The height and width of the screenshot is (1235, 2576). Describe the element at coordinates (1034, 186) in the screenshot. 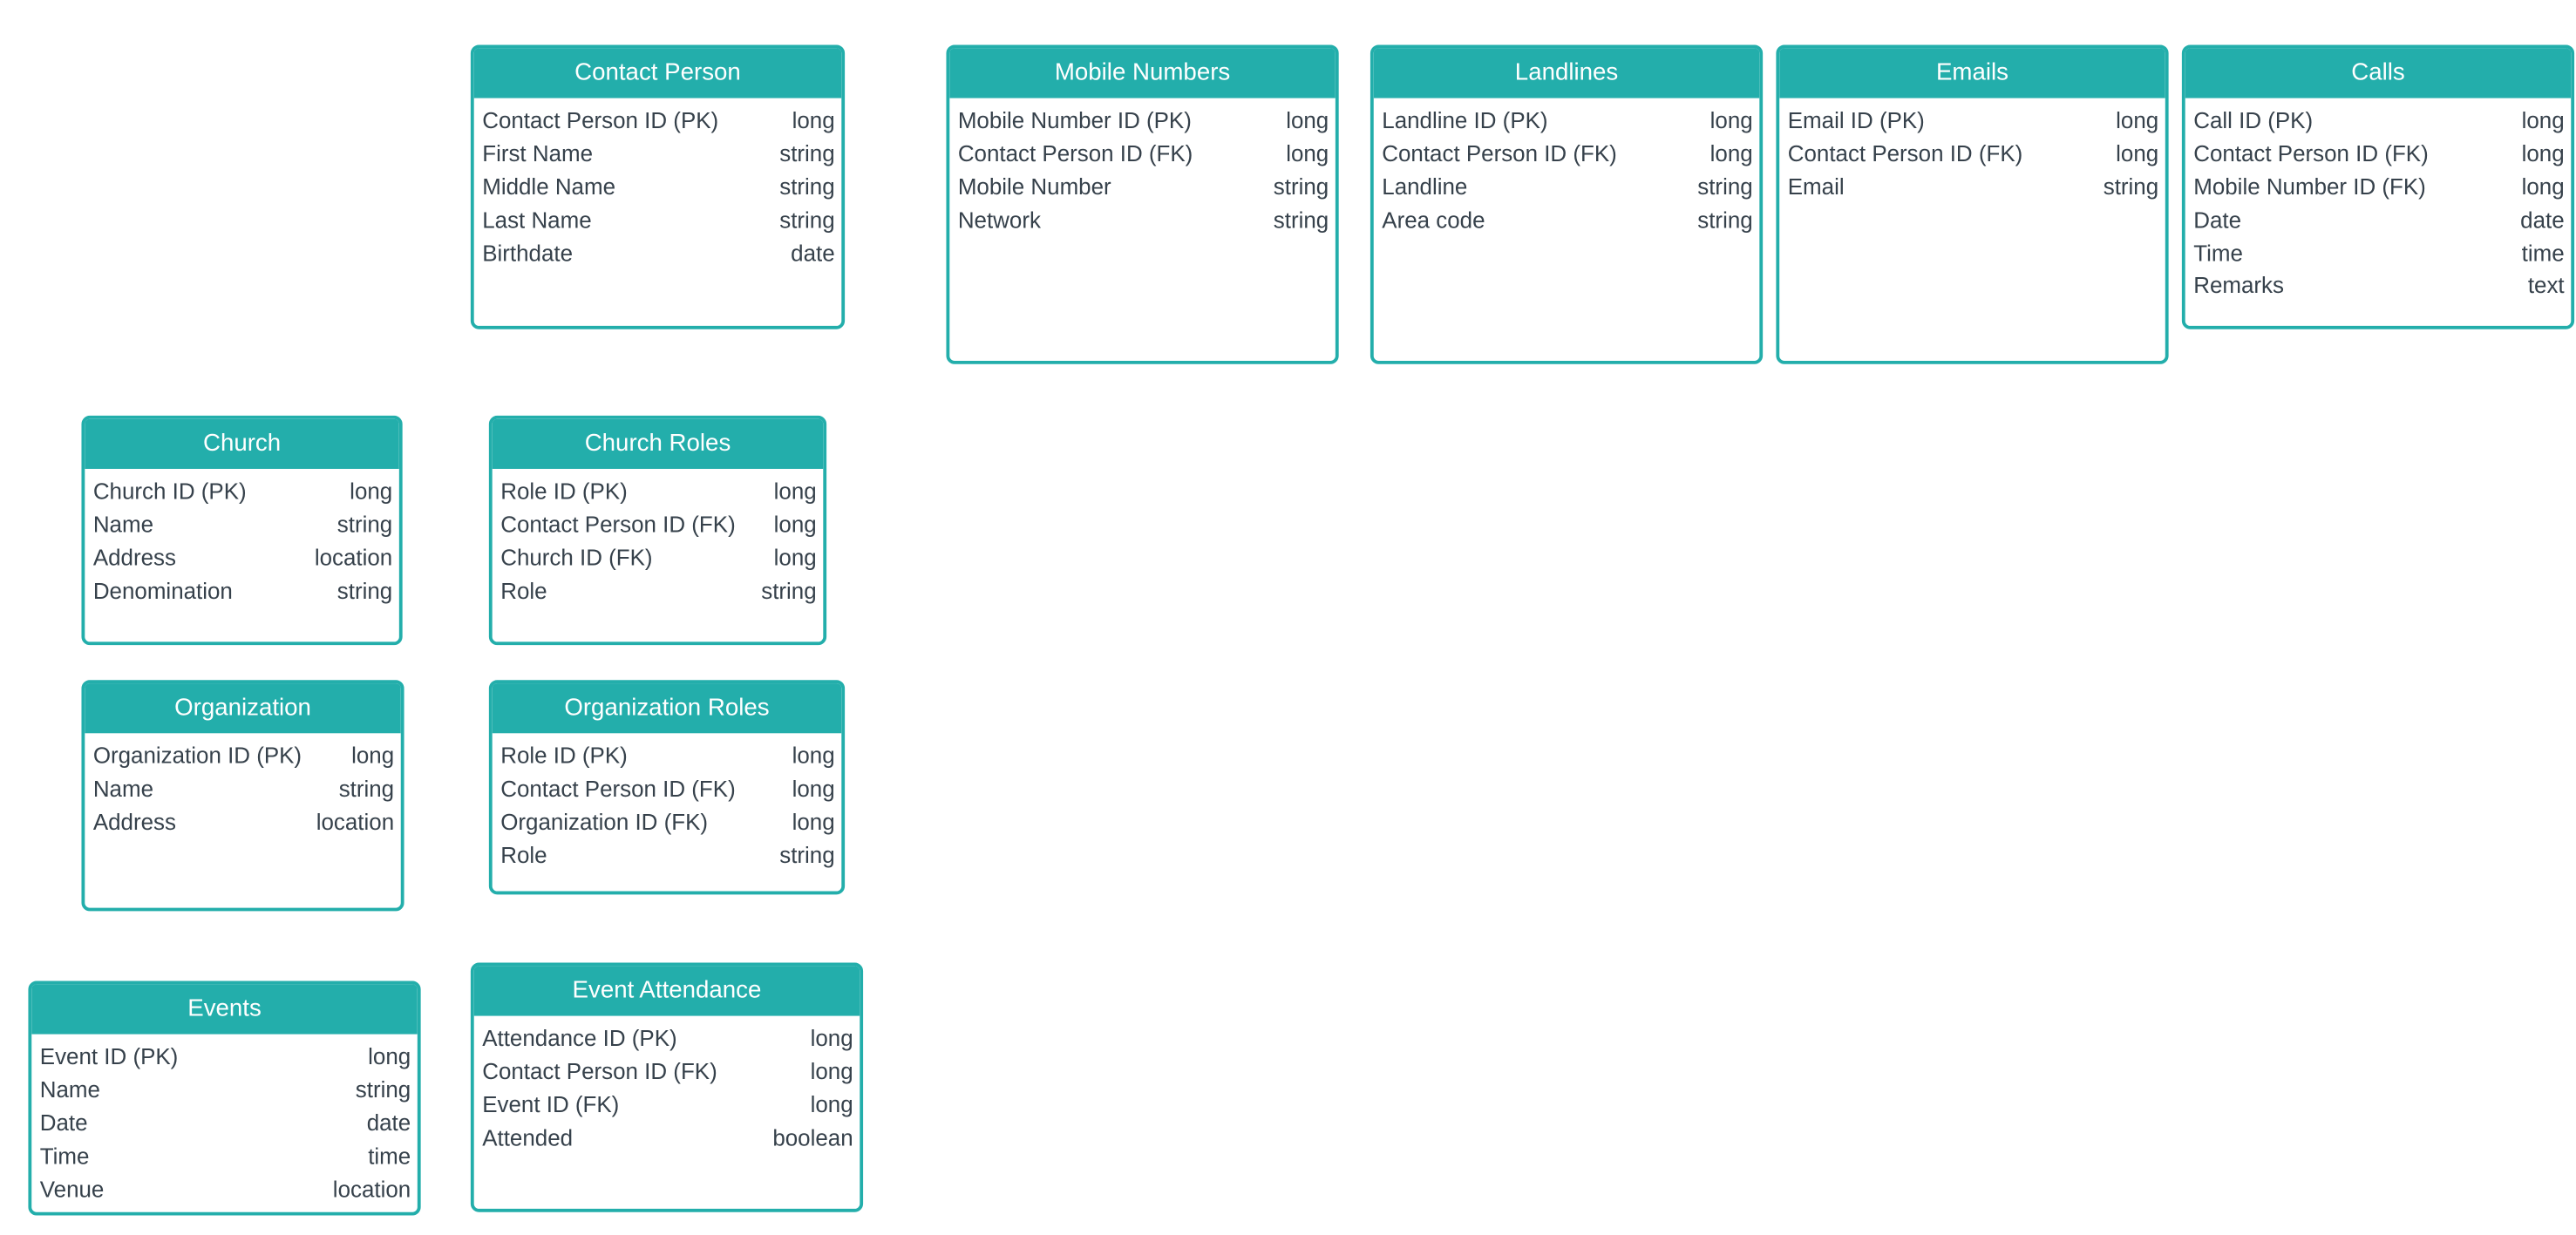

I see `attribute-name: Mobile Number` at that location.